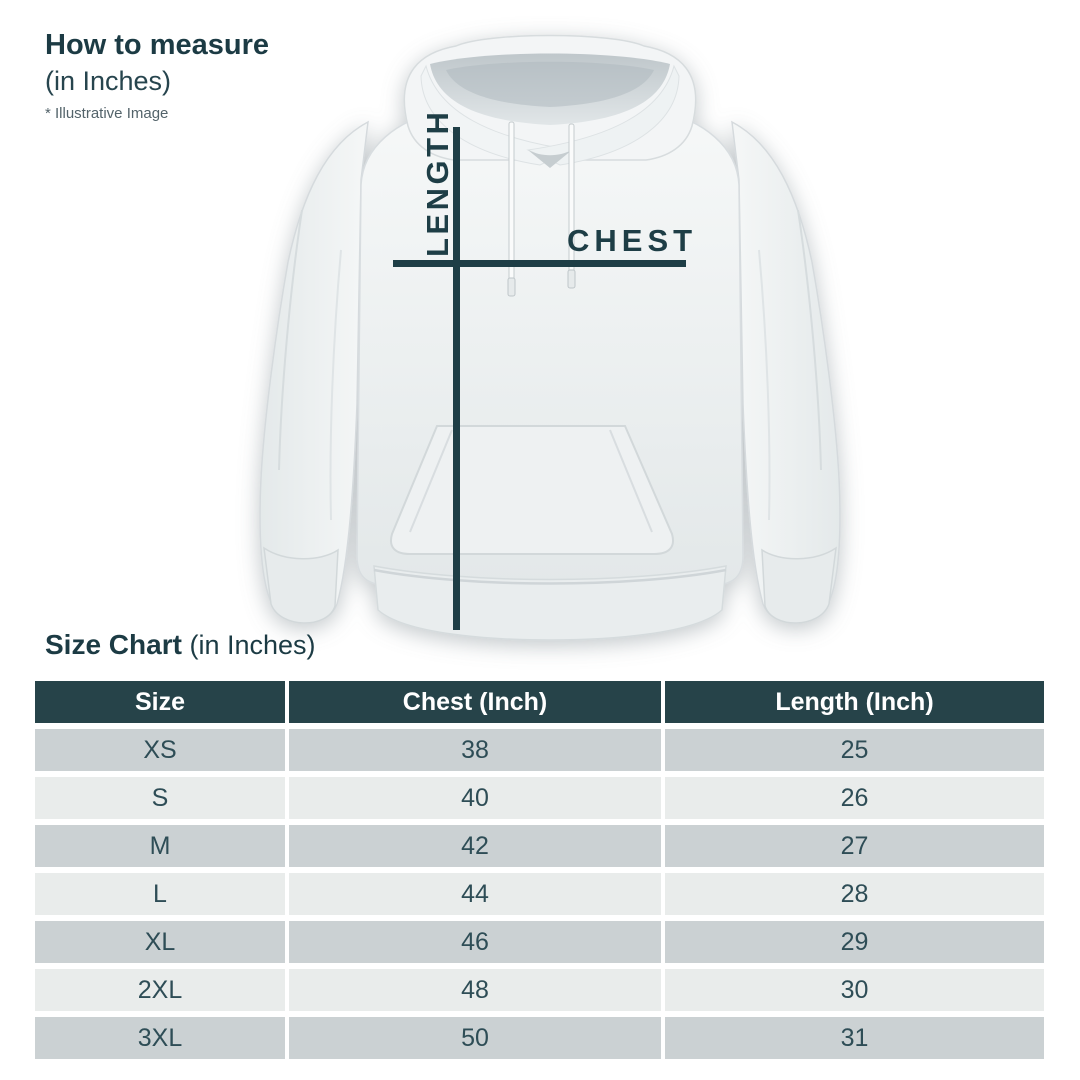  Describe the element at coordinates (475, 942) in the screenshot. I see `cell-chest: 46` at that location.